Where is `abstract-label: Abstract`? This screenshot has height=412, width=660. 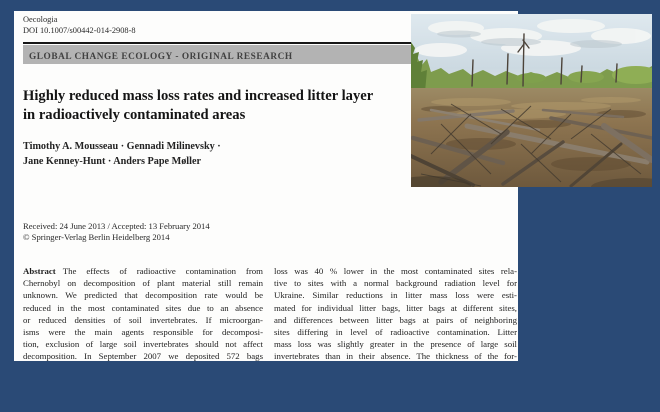
abstract-label: Abstract is located at coordinates (39, 271).